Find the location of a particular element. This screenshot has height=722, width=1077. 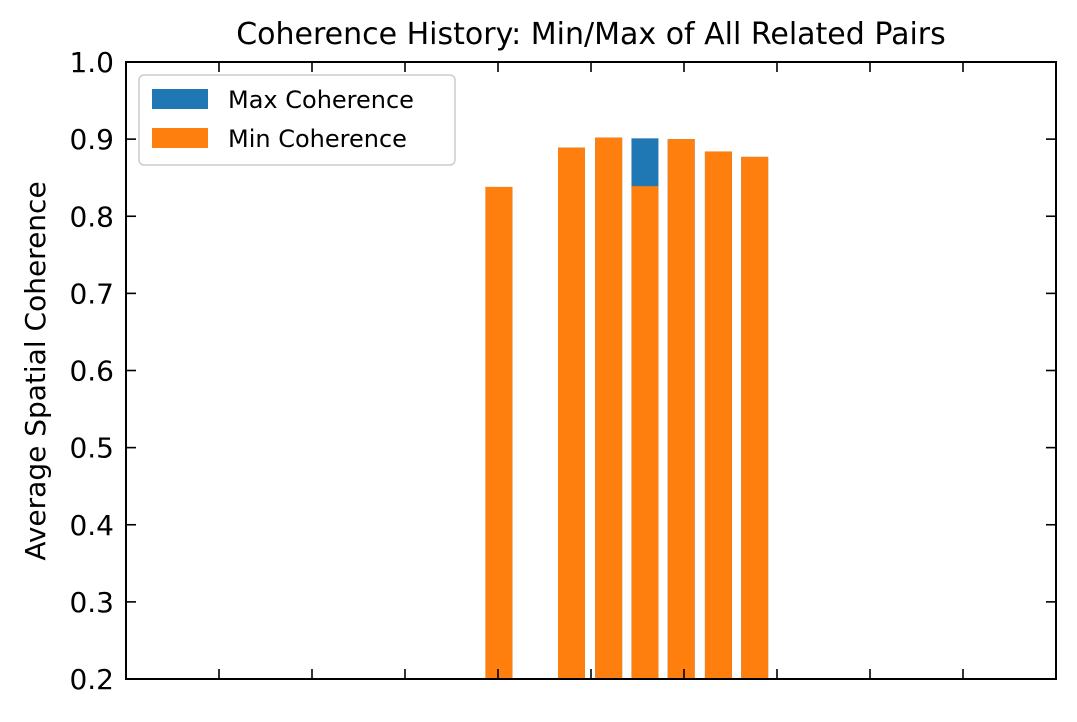

legend: Max Coherence Min Coherence is located at coordinates (297, 120).